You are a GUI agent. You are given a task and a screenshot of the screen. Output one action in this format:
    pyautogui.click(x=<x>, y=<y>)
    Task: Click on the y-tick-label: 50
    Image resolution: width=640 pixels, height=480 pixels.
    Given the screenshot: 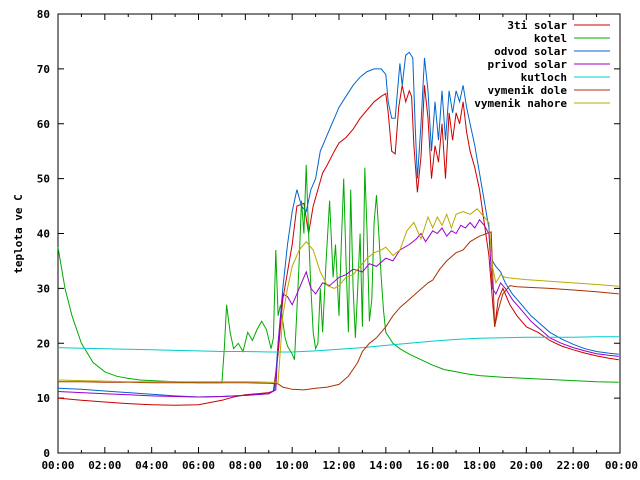 What is the action you would take?
    pyautogui.click(x=43, y=179)
    